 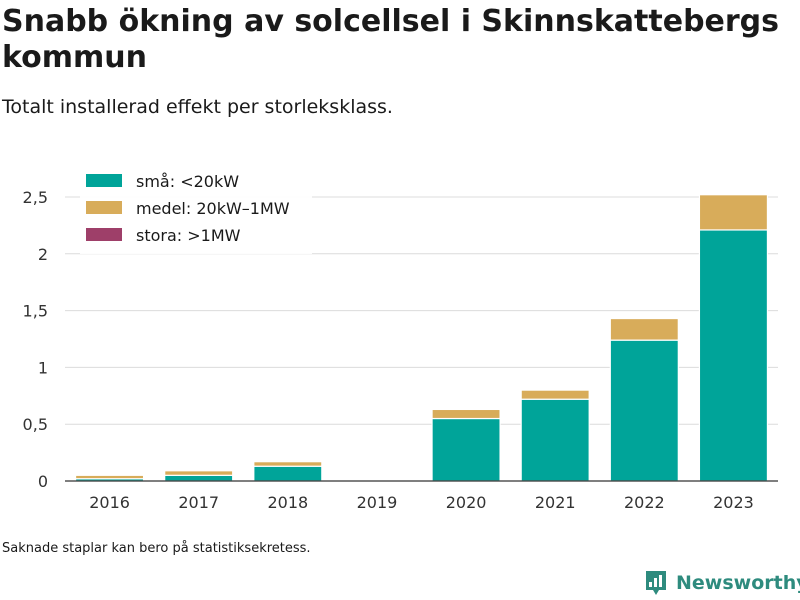 I want to click on brand-name: Newsworthy, so click(x=738, y=583).